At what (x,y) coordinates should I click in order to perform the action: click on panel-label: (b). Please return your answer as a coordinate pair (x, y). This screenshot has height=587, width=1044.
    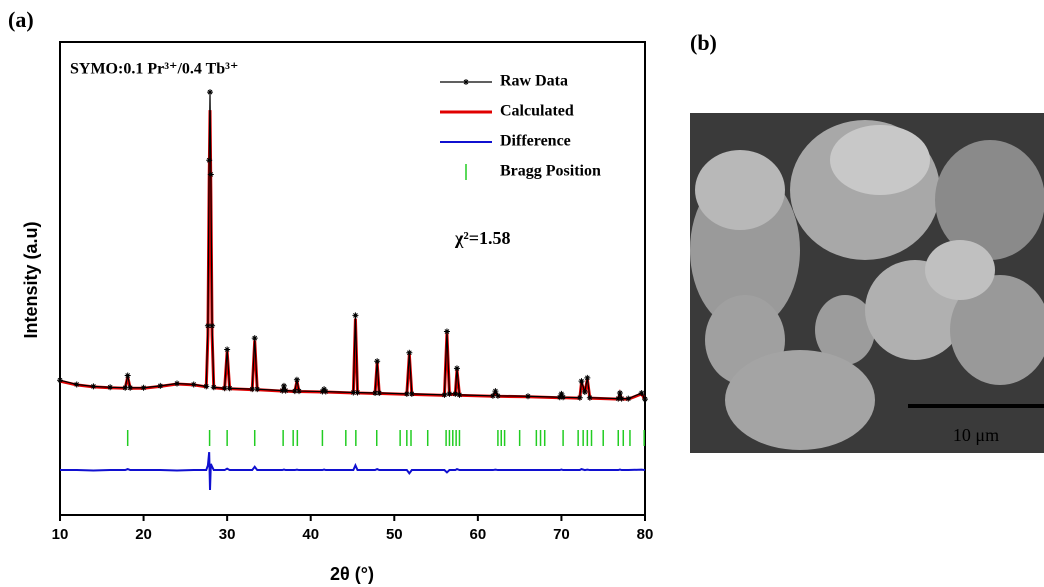
    Looking at the image, I should click on (703, 42).